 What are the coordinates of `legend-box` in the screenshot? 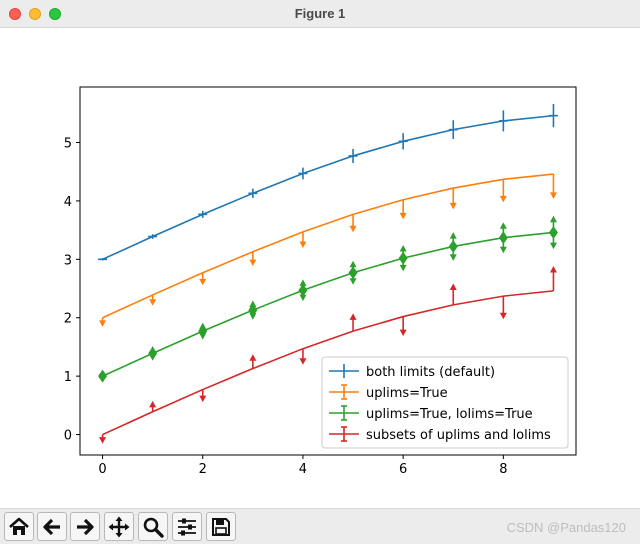 It's located at (445, 402).